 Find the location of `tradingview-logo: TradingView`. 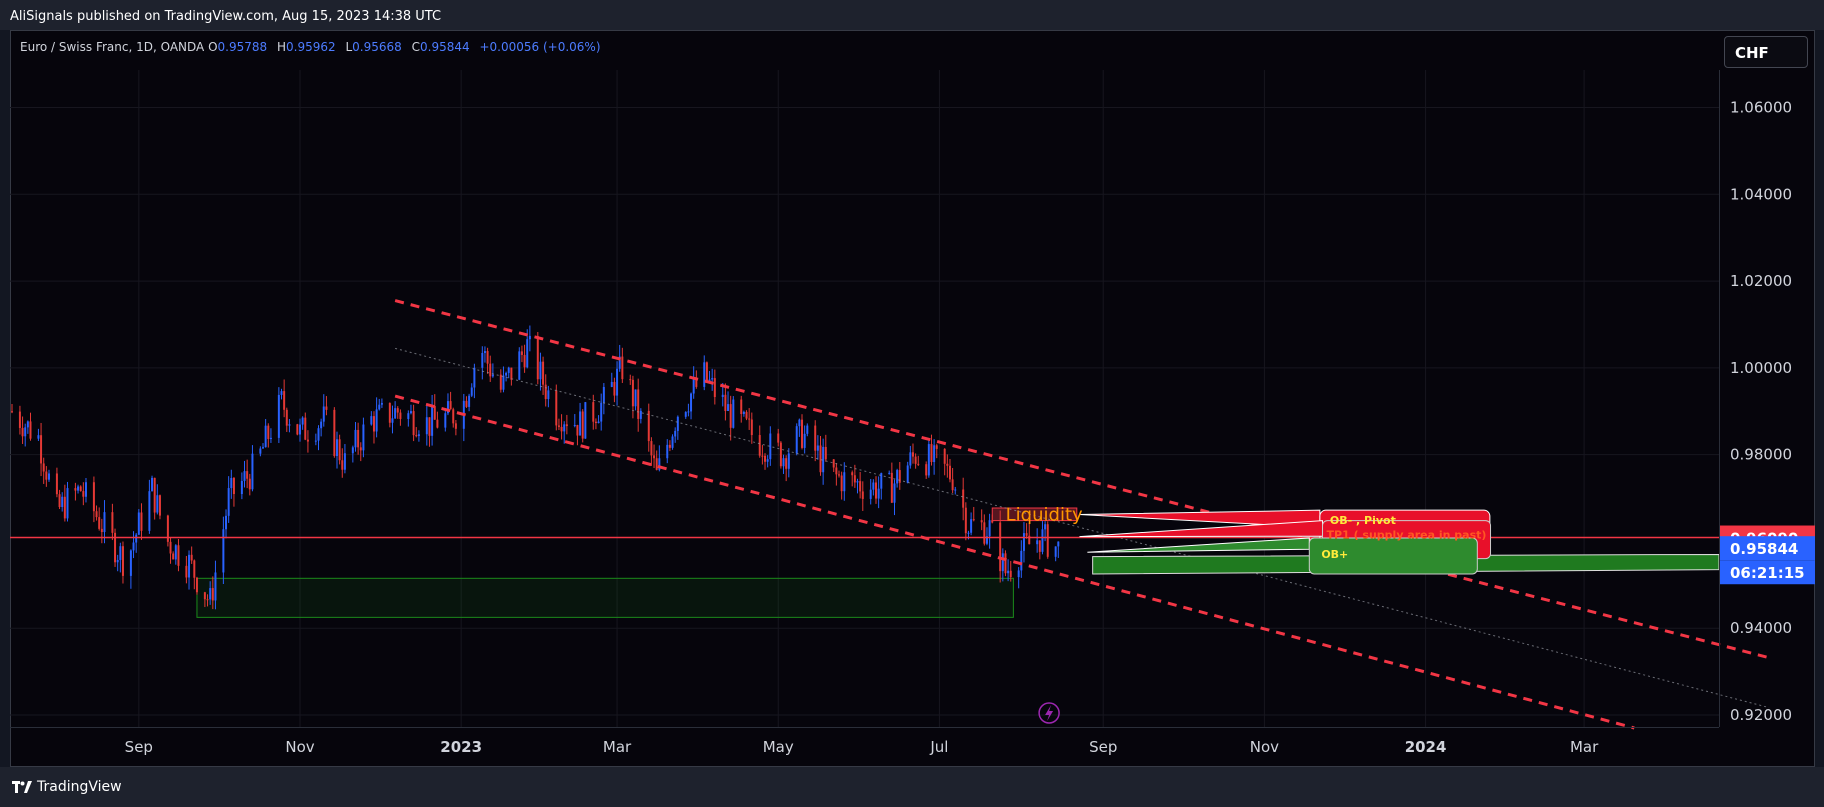

tradingview-logo: TradingView is located at coordinates (67, 787).